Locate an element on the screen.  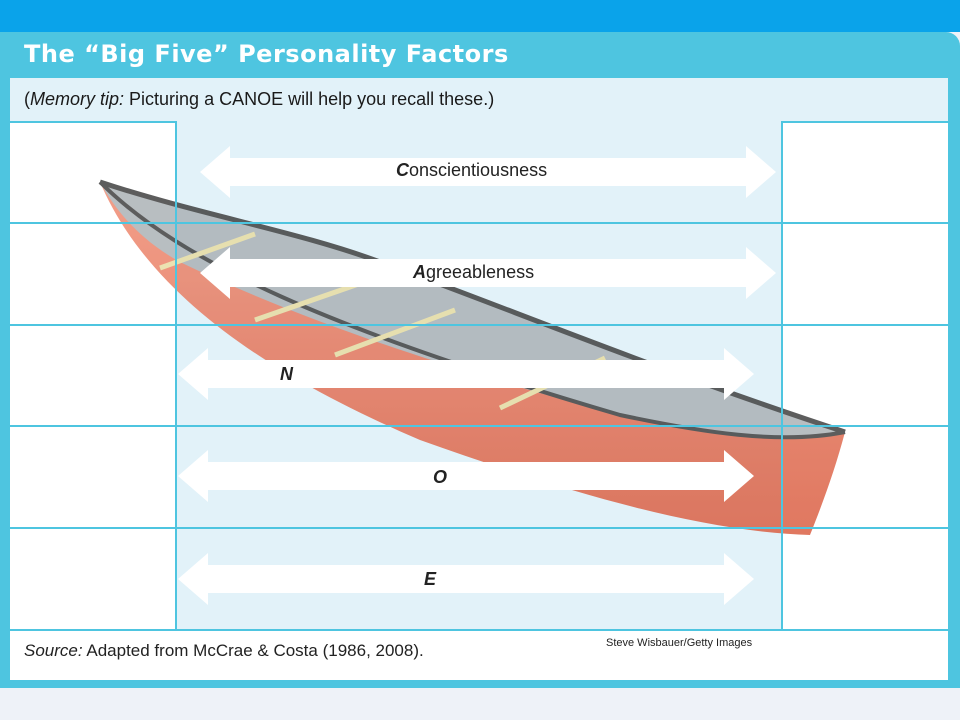
source-label: Source: is located at coordinates (53, 650).